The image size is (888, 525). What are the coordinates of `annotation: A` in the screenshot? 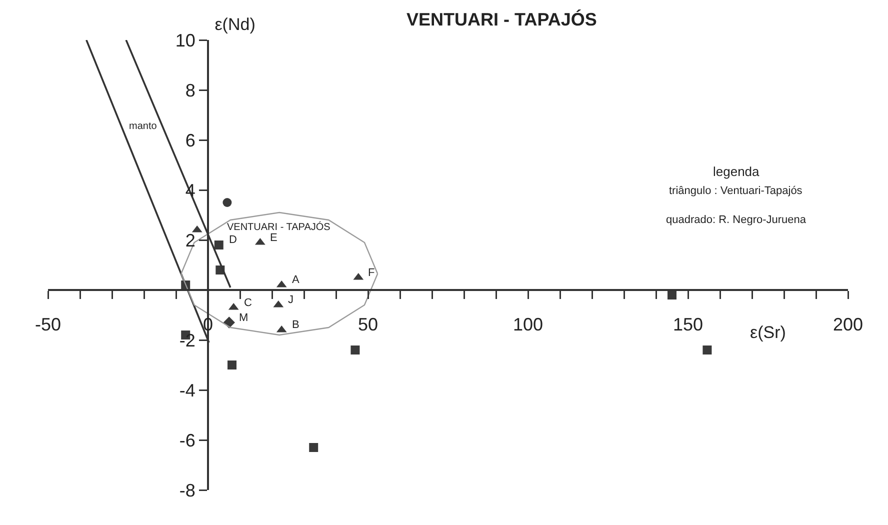 It's located at (296, 280).